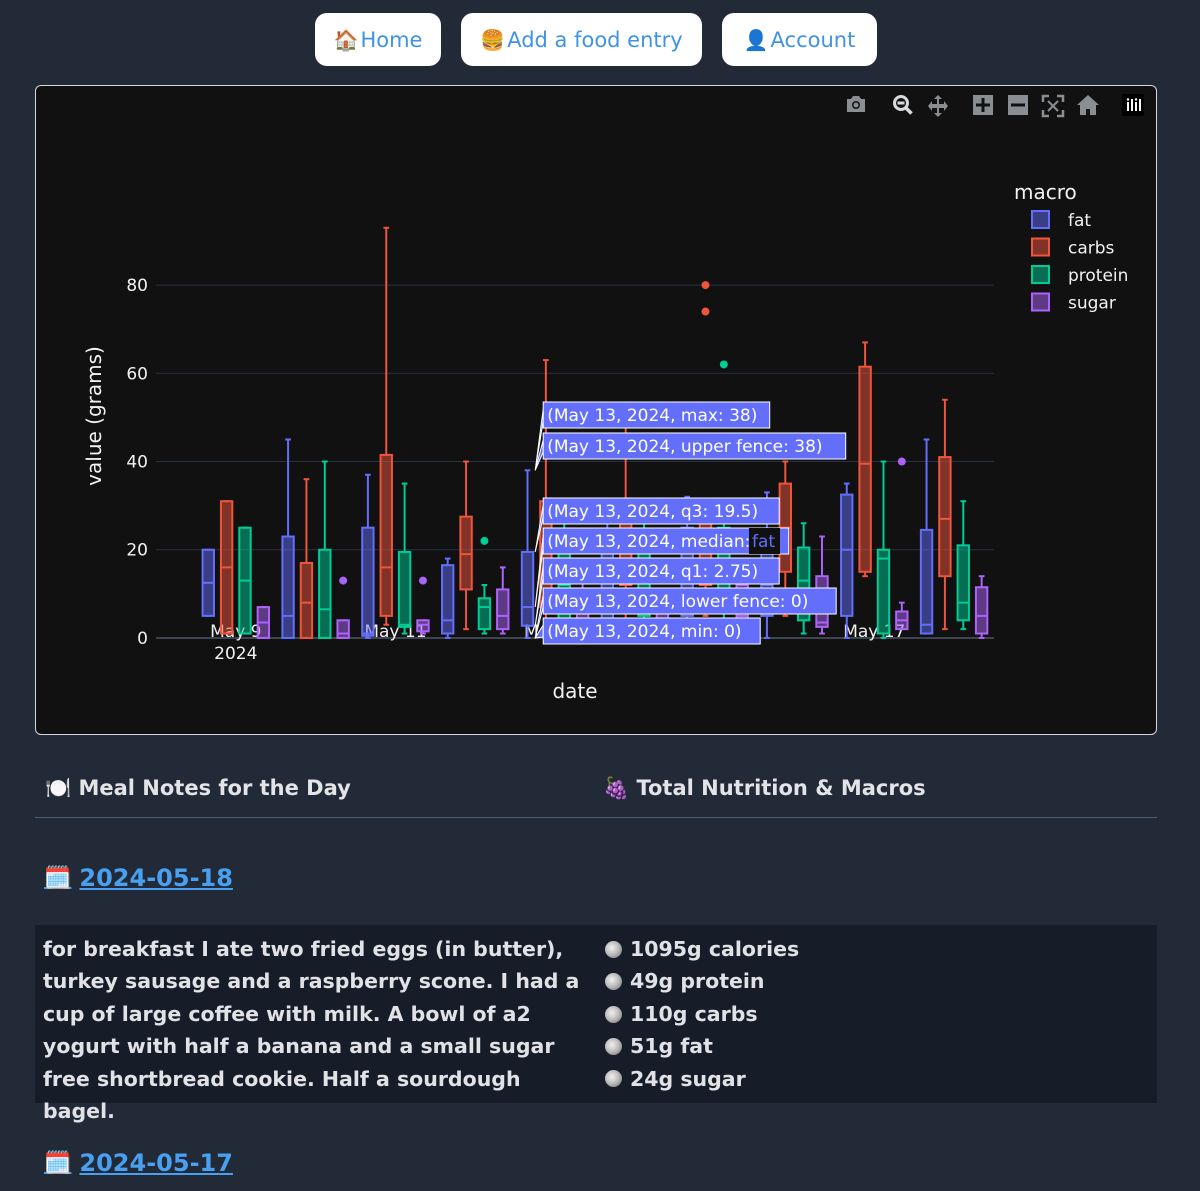  I want to click on macro-calories: 1095g calories, so click(715, 949).